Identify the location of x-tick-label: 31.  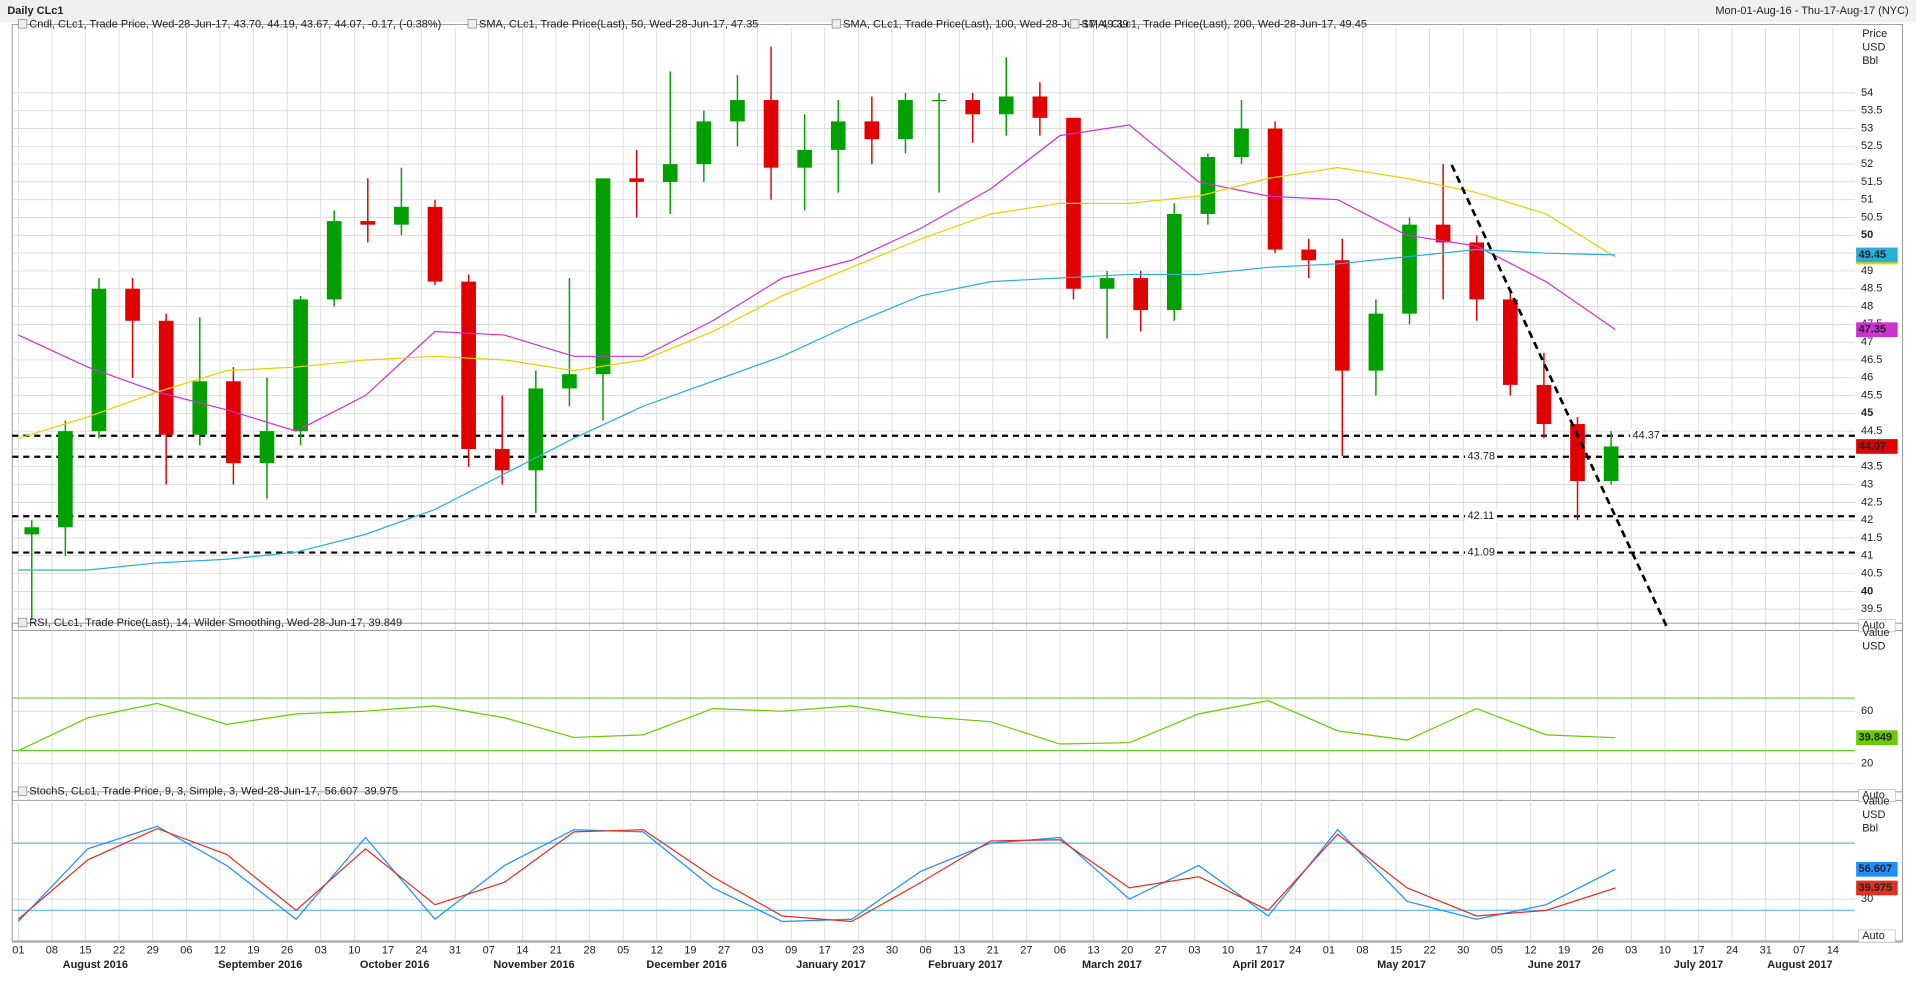
(1766, 951).